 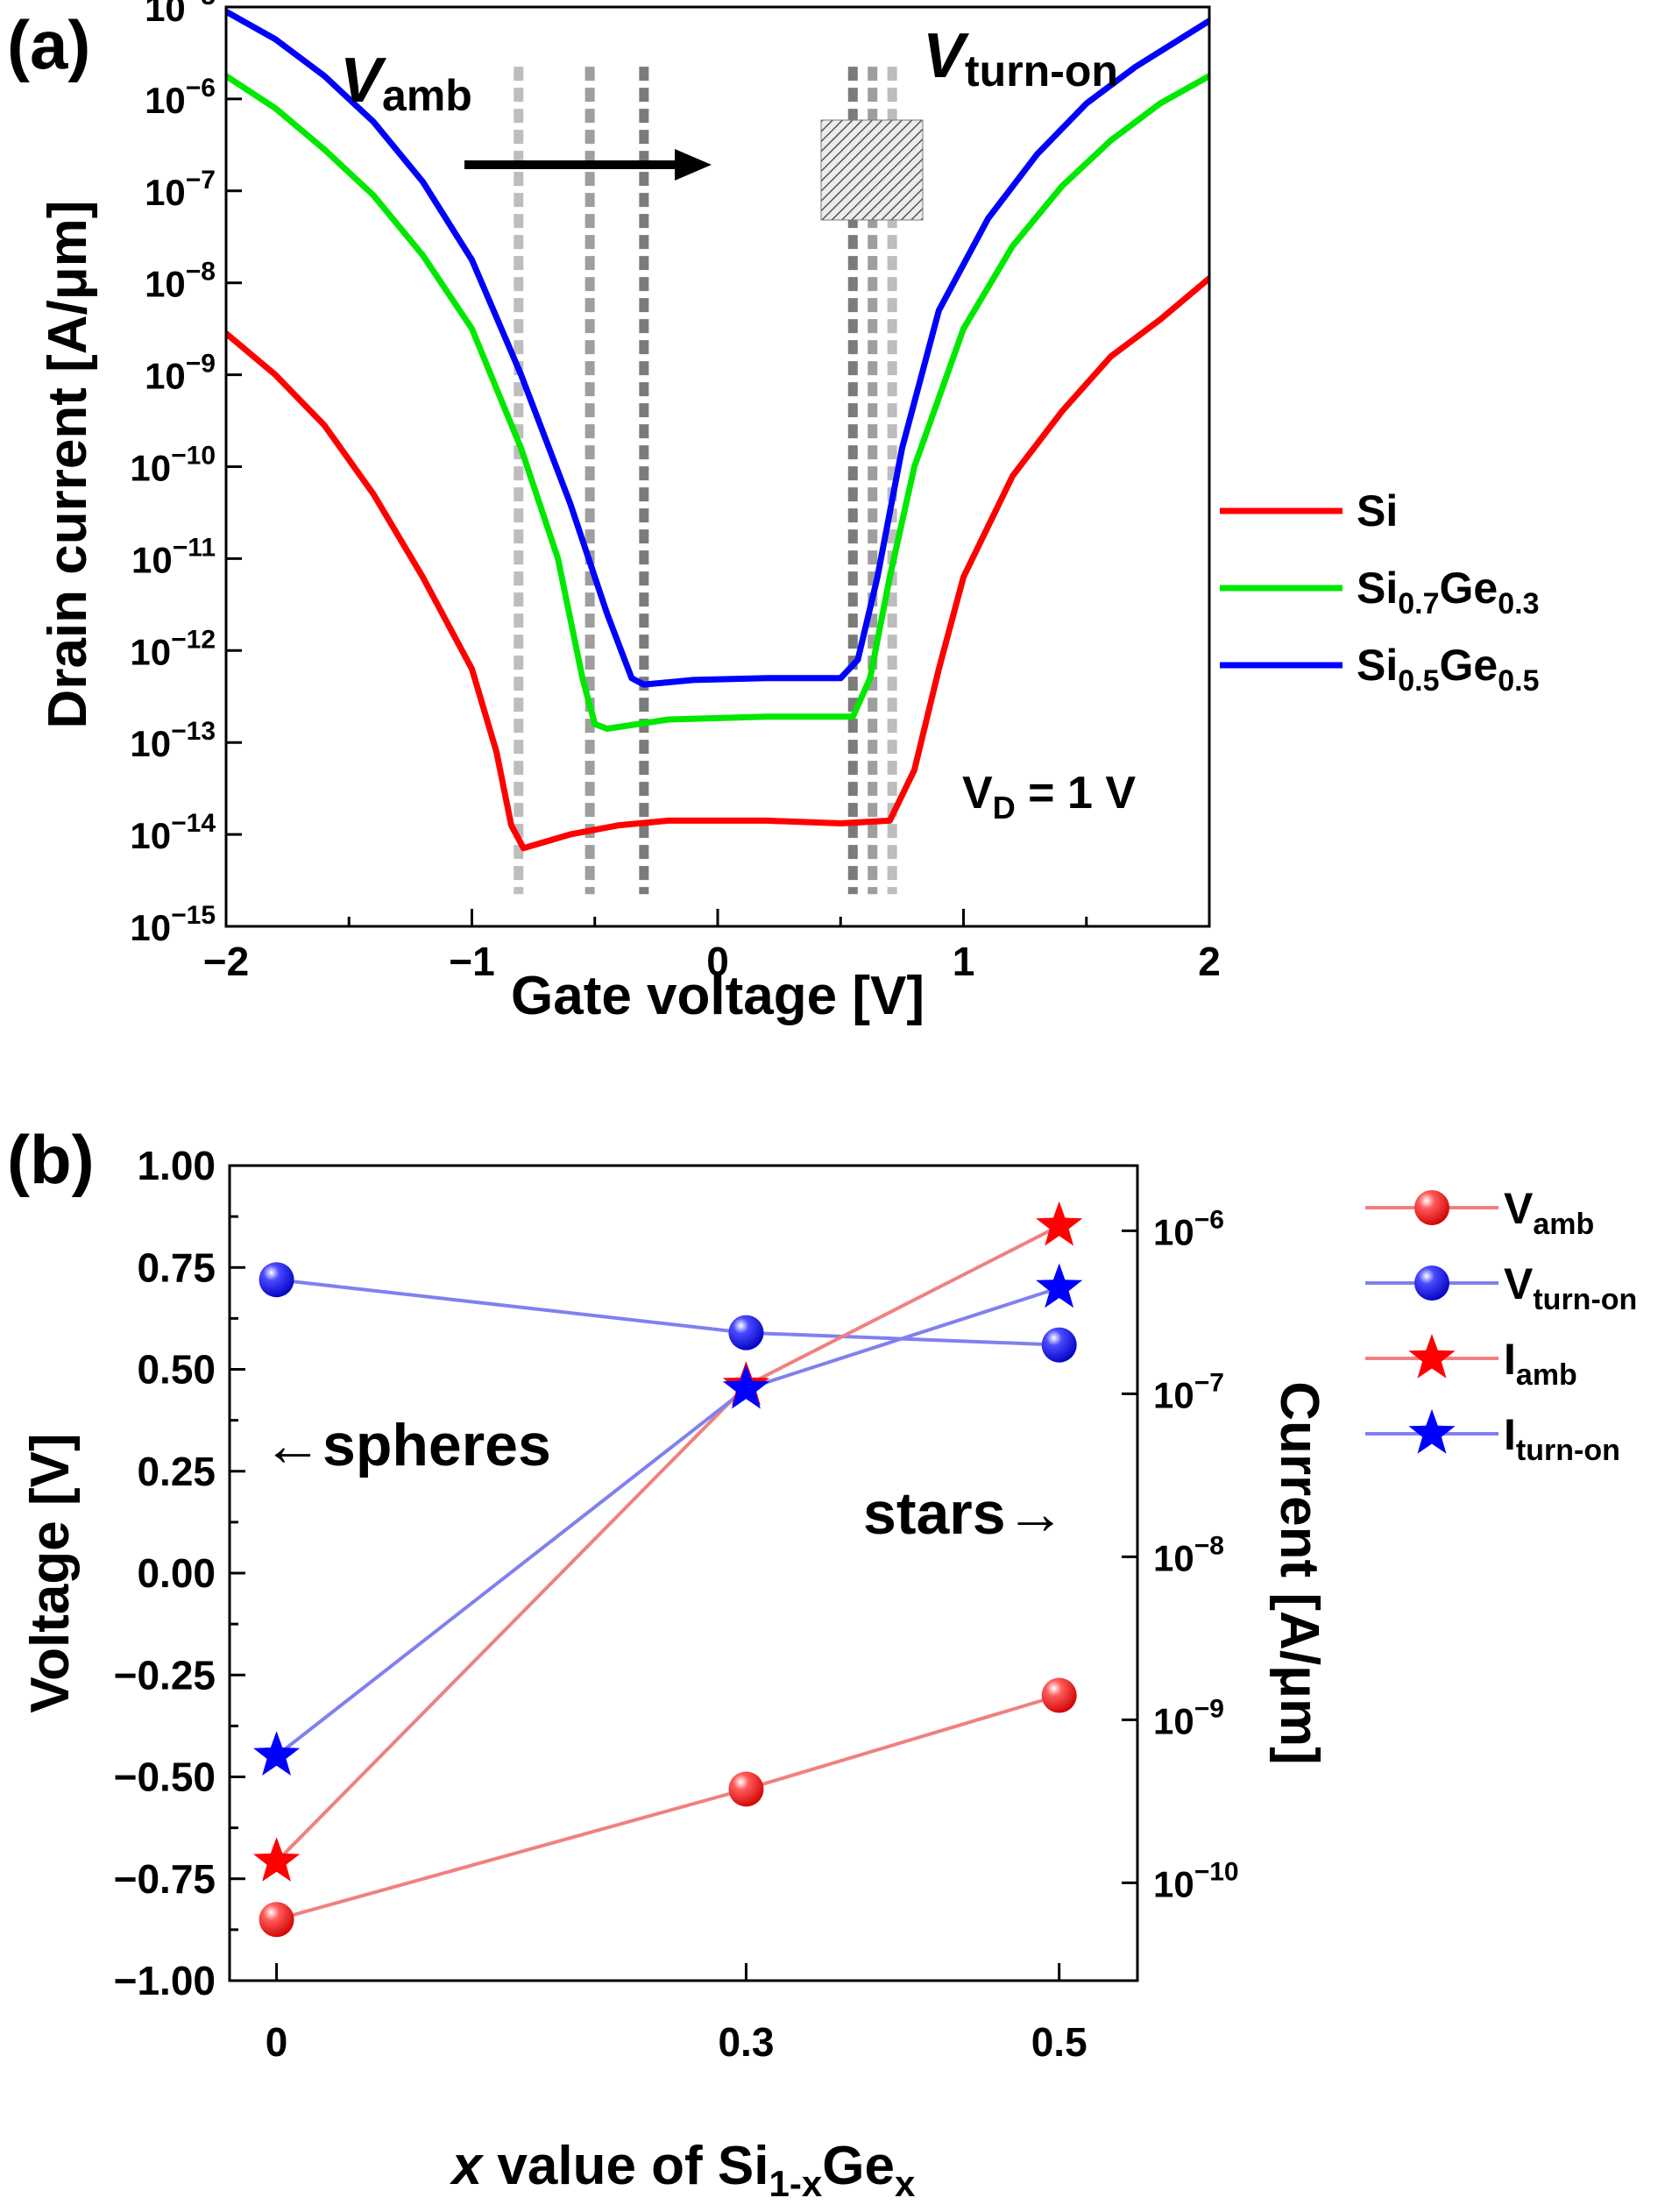 I want to click on vd-annotation: VD = 1 V, so click(x=1049, y=797).